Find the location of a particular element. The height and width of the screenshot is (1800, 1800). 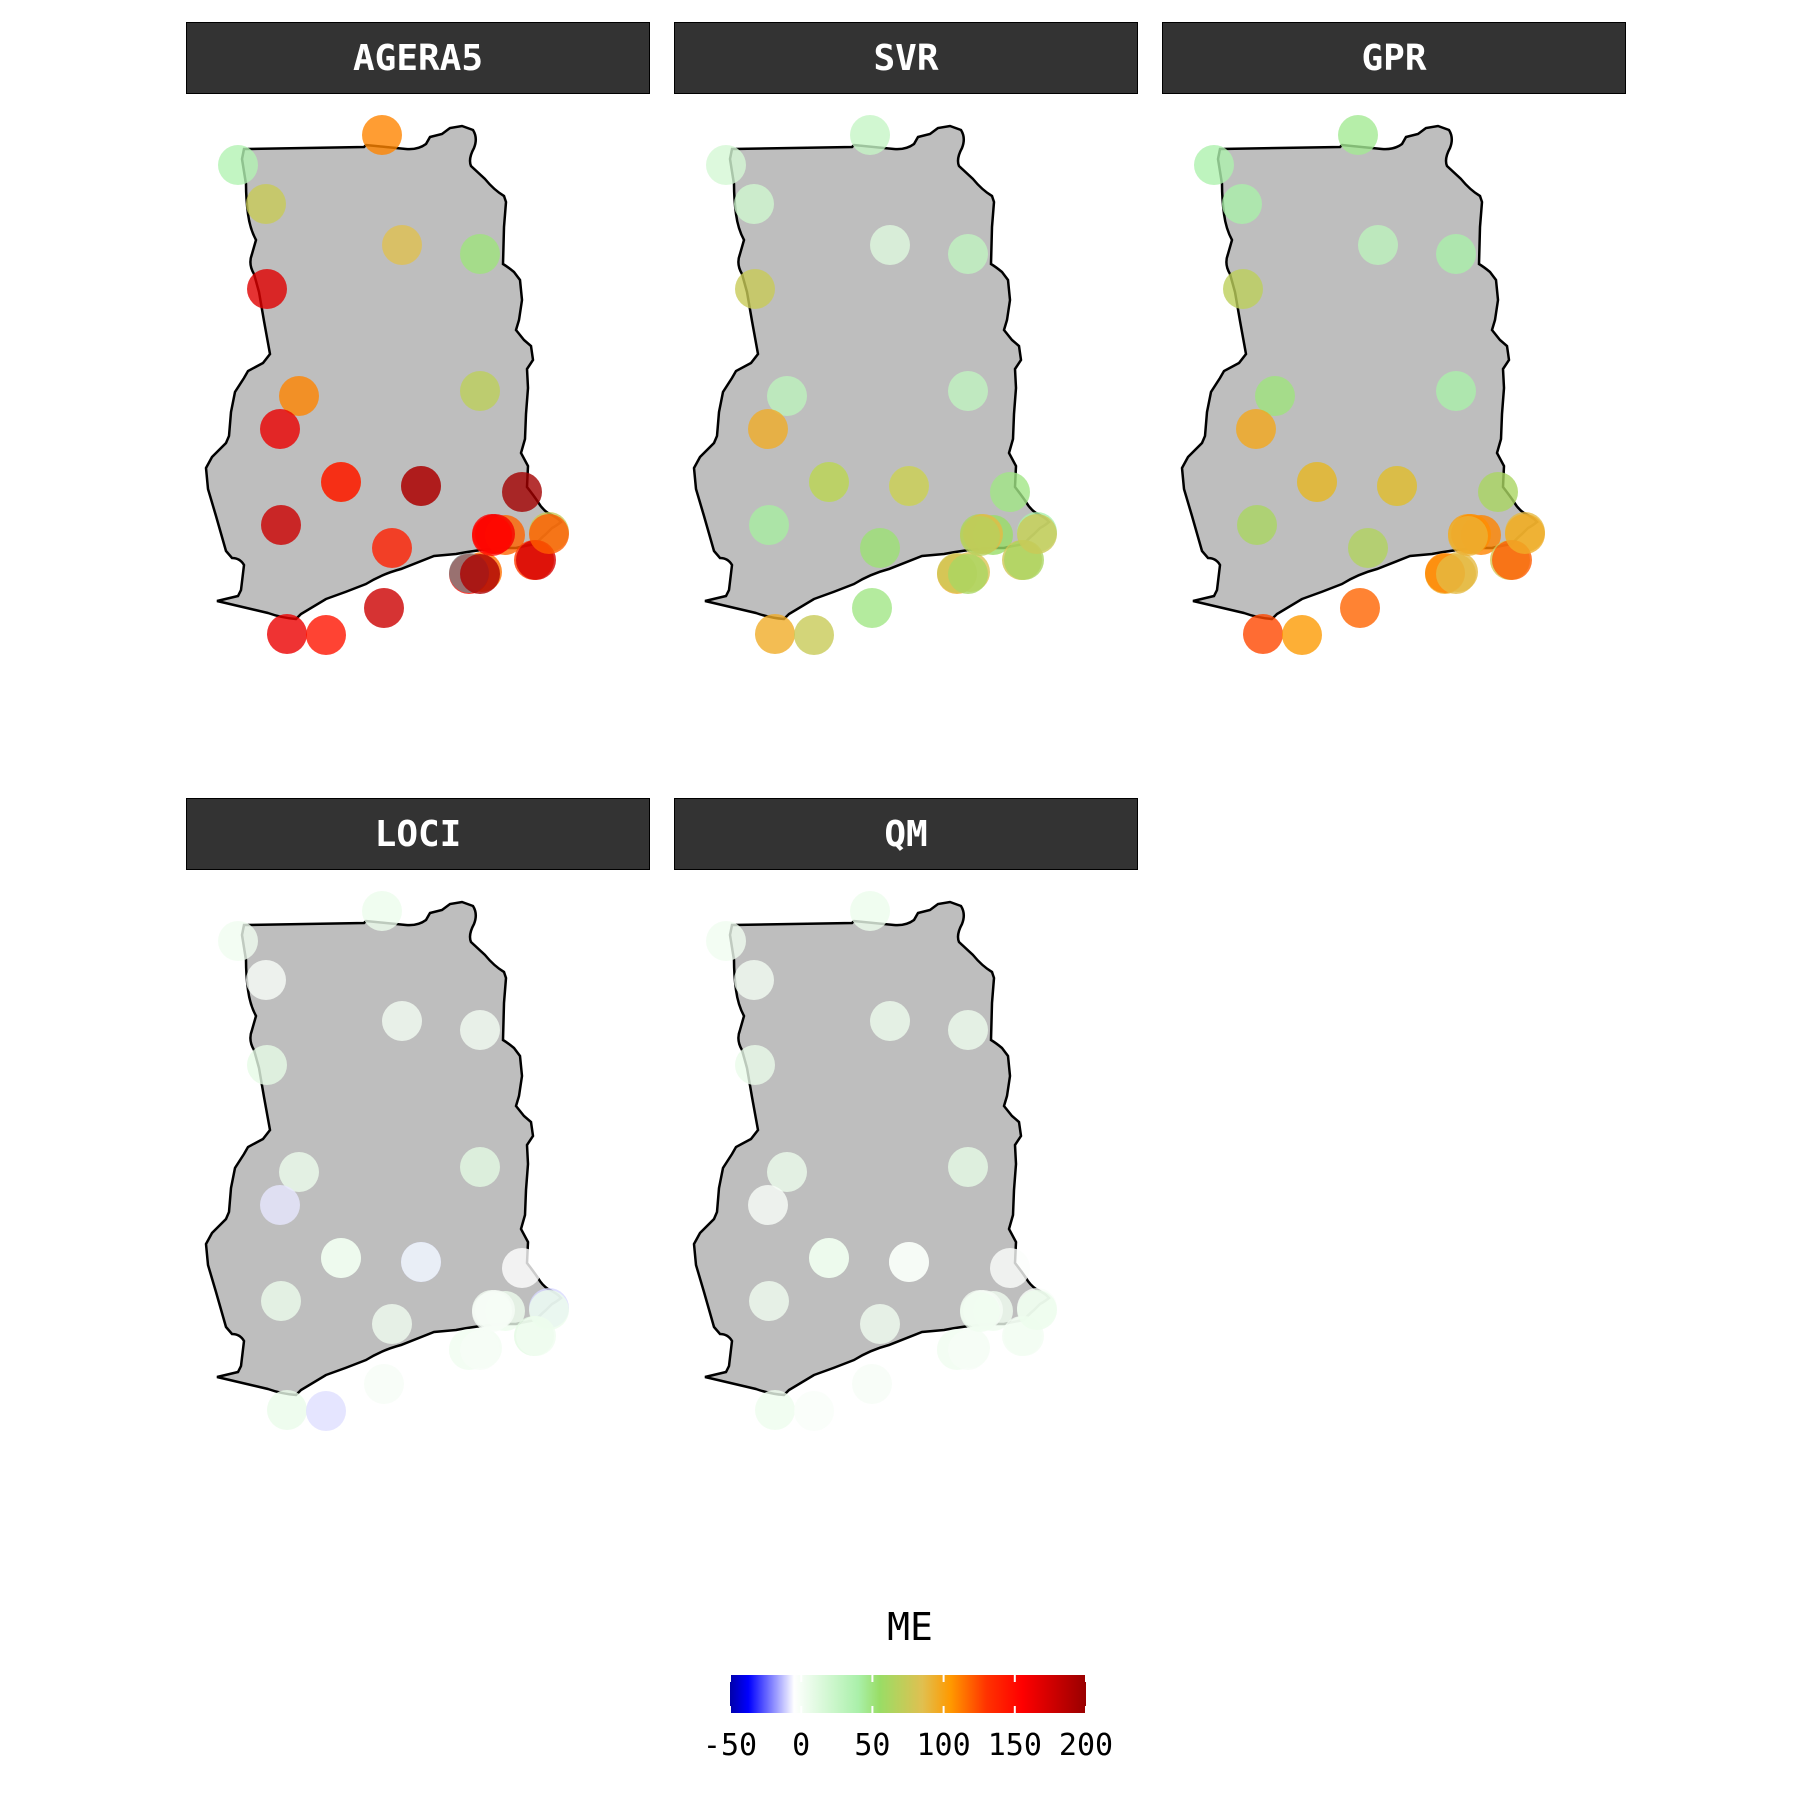

panel-qm: QM is located at coordinates (906, 1149).